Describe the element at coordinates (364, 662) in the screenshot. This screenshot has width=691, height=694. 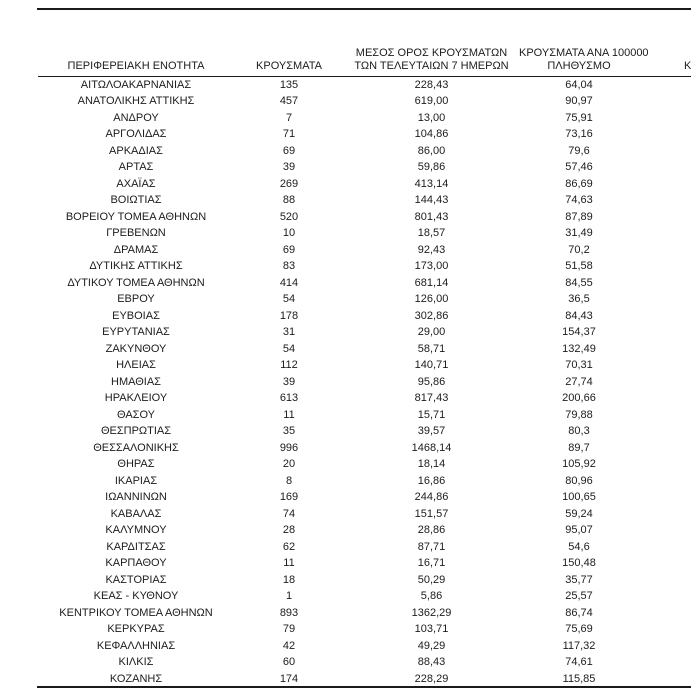
I see `table-row: ΚΙΛΚΙΣ 60 88,43 74,61` at that location.